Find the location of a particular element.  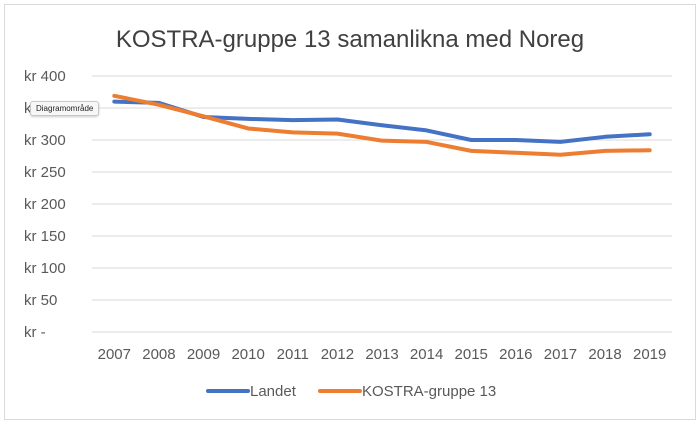

x-tick-label: 2007 is located at coordinates (114, 354).